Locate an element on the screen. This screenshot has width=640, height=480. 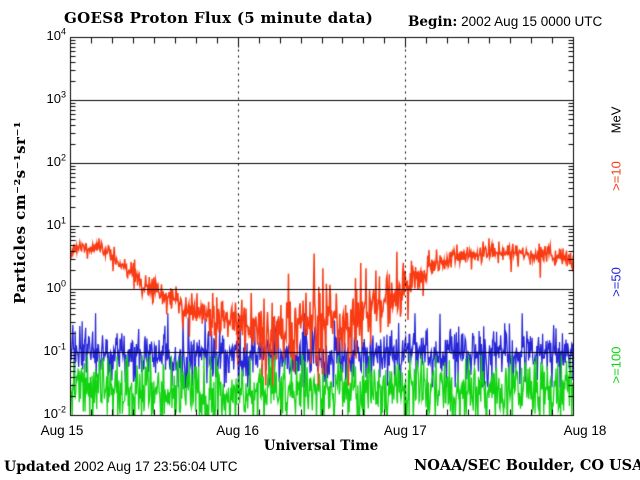
begin-timestamp: Begin: 2002 Aug 15 0000 UTC is located at coordinates (505, 22).